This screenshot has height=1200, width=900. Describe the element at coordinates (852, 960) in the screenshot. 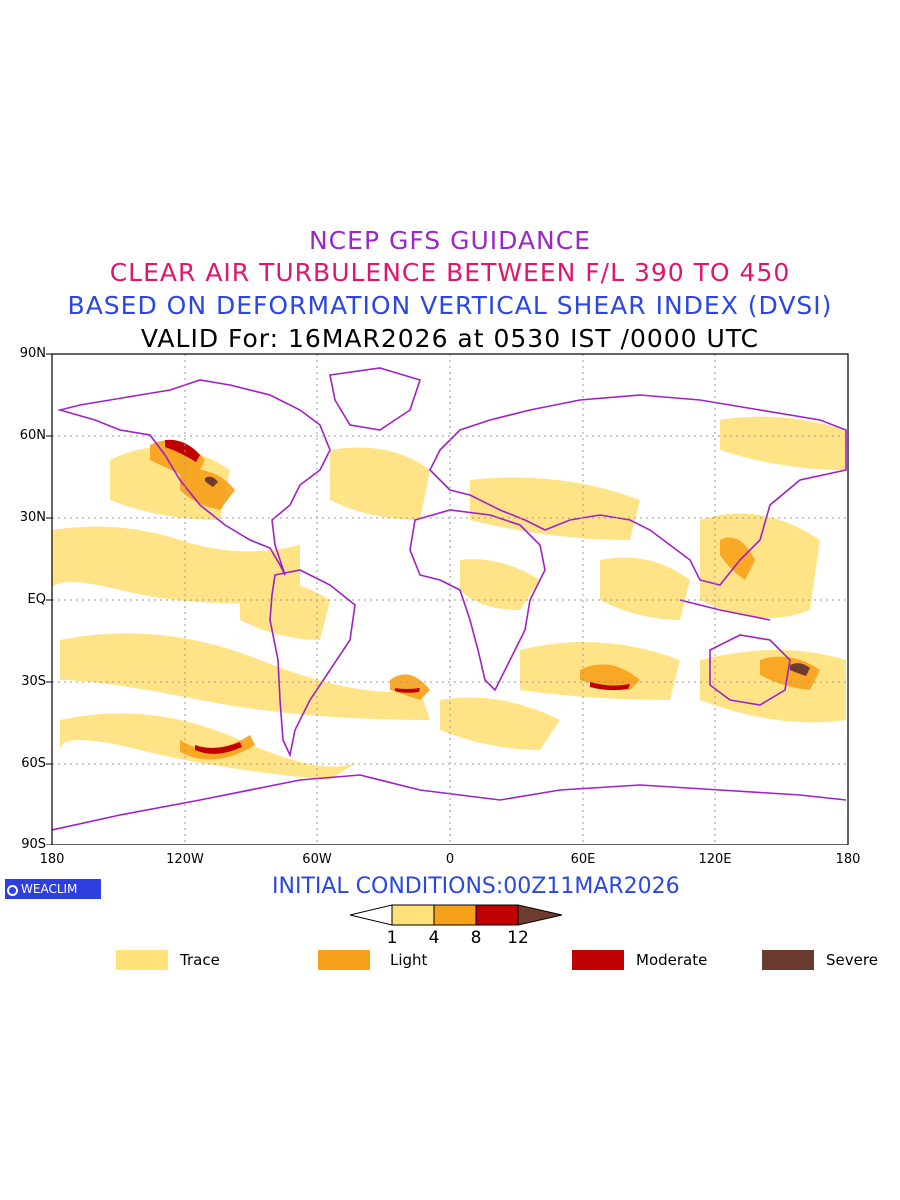

I see `legend-label-severe: Severe` at that location.